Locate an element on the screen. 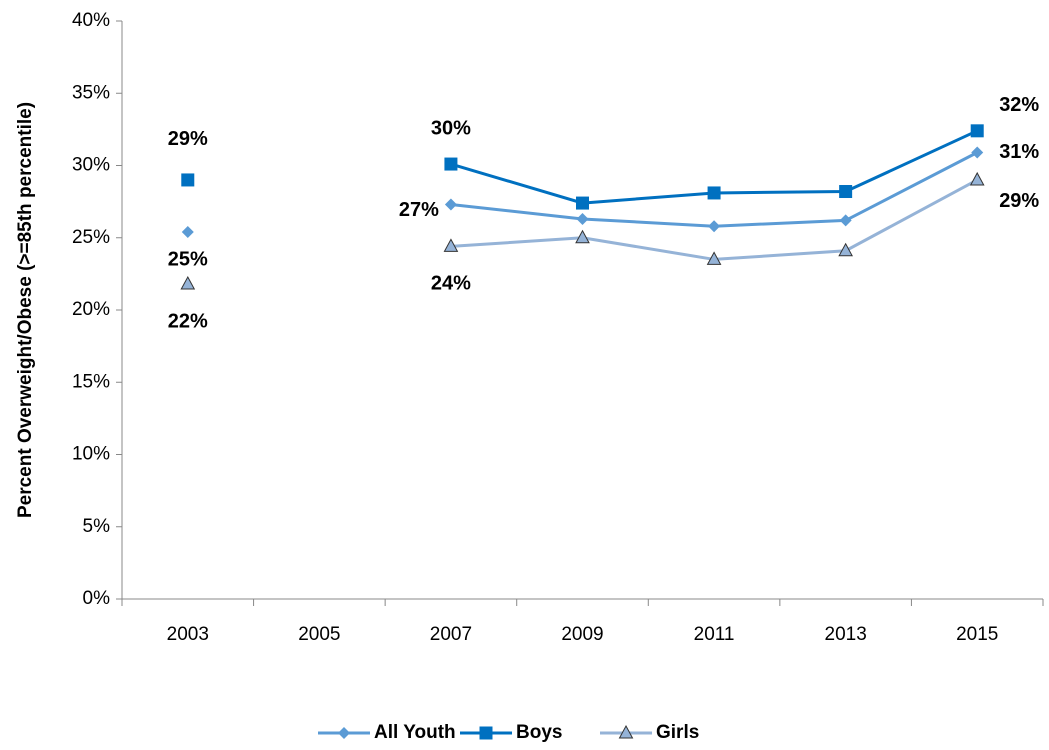  x-tick-label: 2005 is located at coordinates (319, 634).